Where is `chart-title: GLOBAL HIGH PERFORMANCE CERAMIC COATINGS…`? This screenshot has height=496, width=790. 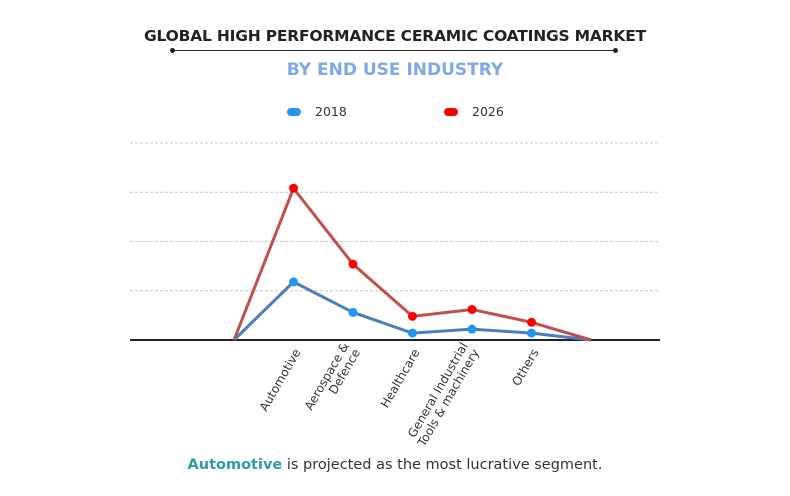 chart-title: GLOBAL HIGH PERFORMANCE CERAMIC COATINGS… is located at coordinates (395, 36).